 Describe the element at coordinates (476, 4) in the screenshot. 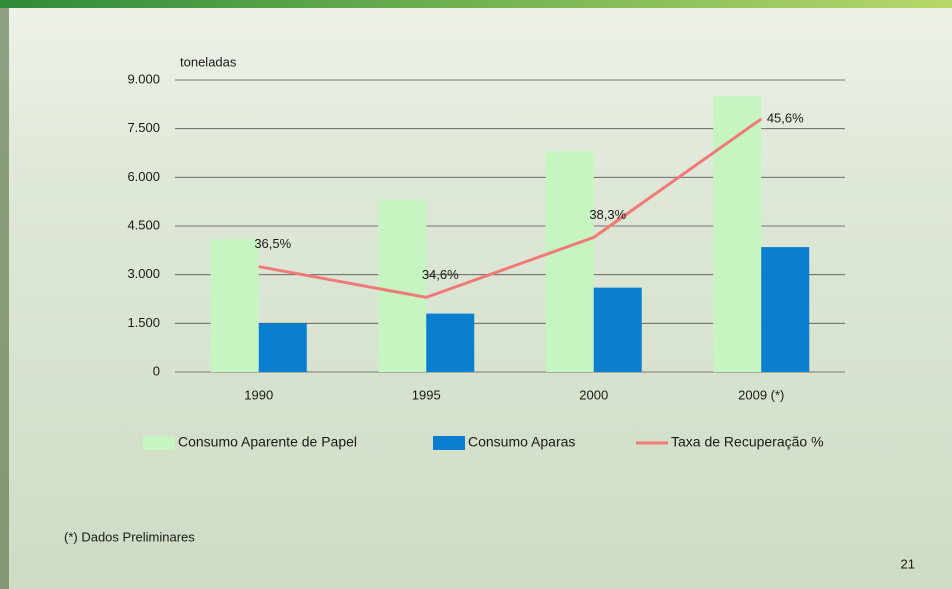

I see `top-bar` at that location.